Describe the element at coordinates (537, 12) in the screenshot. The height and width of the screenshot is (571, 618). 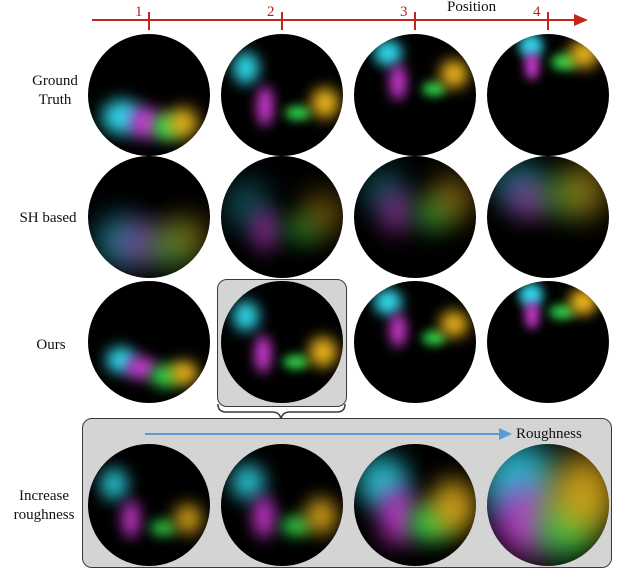
I see `position-label-4: 4` at that location.